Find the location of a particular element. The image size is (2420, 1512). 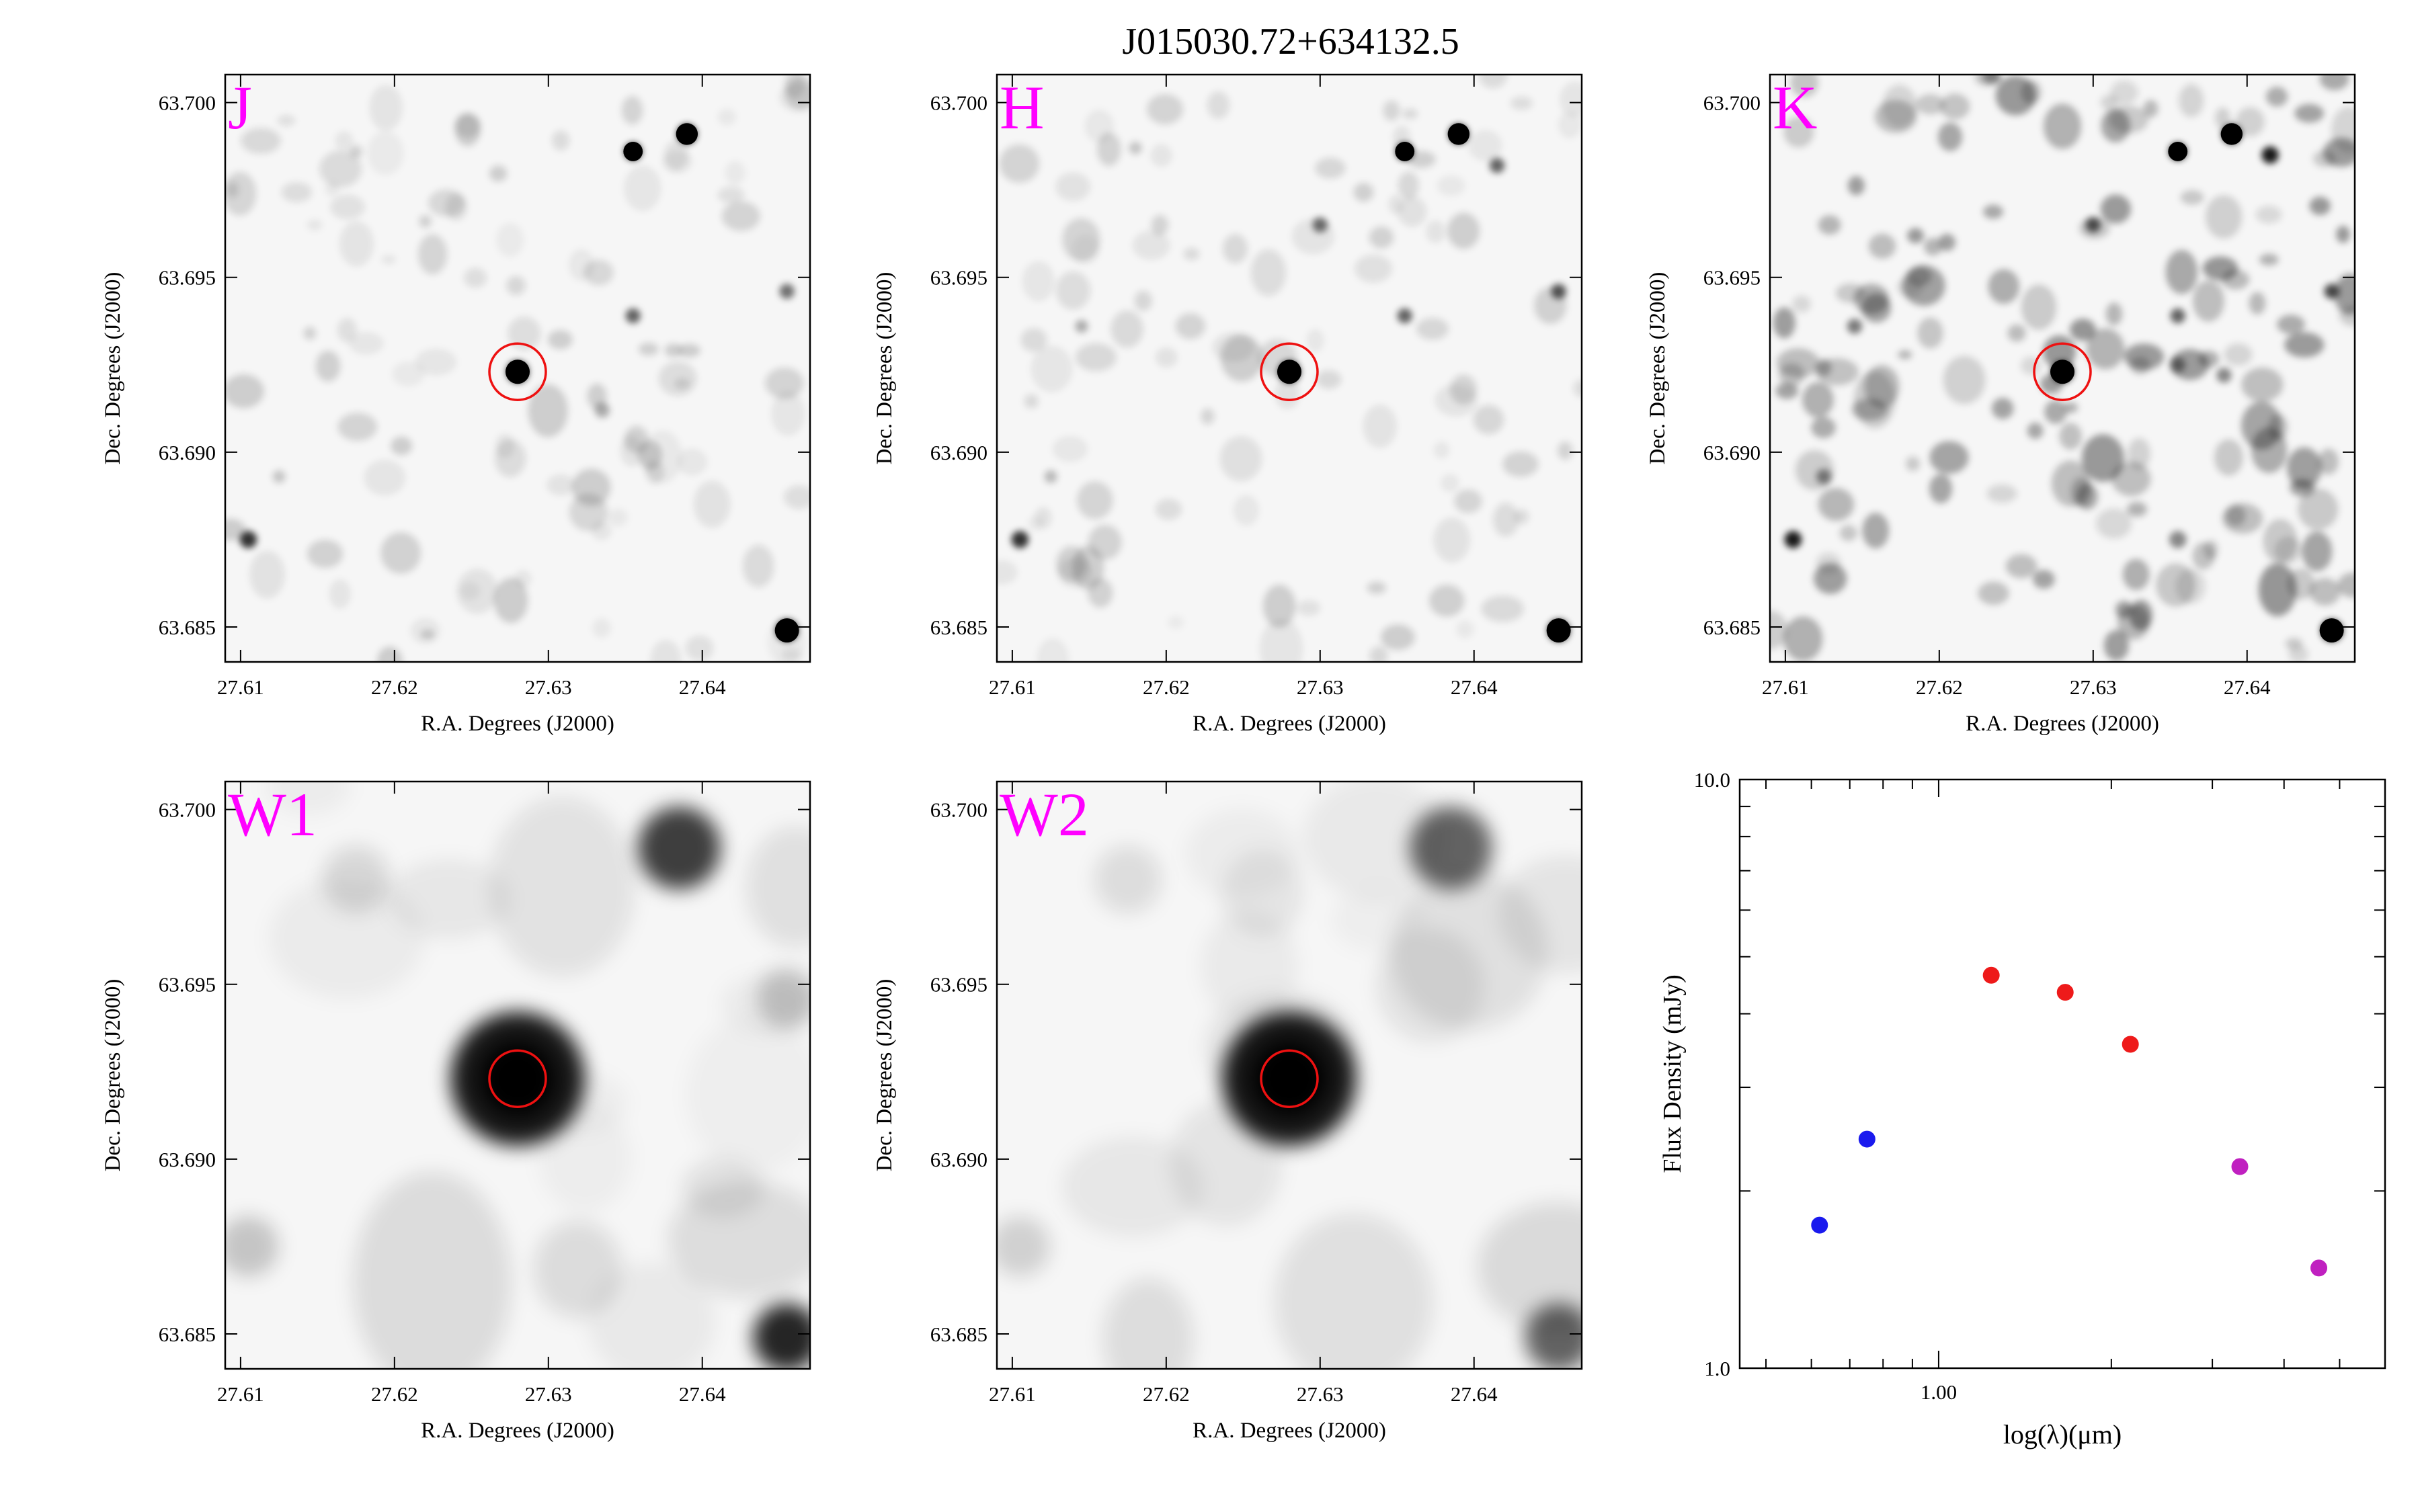

x-tick-label: 27.62 is located at coordinates (1939, 687).